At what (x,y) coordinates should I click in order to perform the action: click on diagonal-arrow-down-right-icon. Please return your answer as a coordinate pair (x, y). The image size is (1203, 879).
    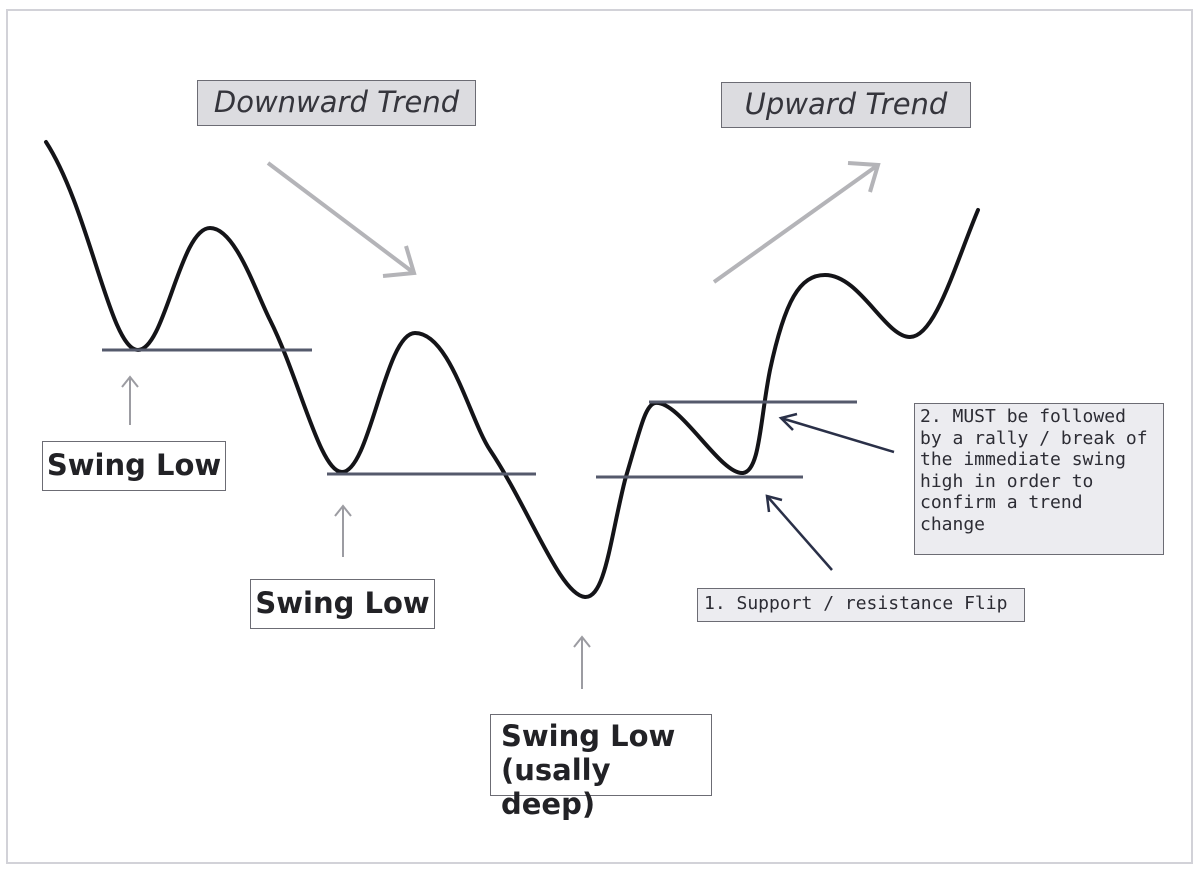
    Looking at the image, I should click on (341, 219).